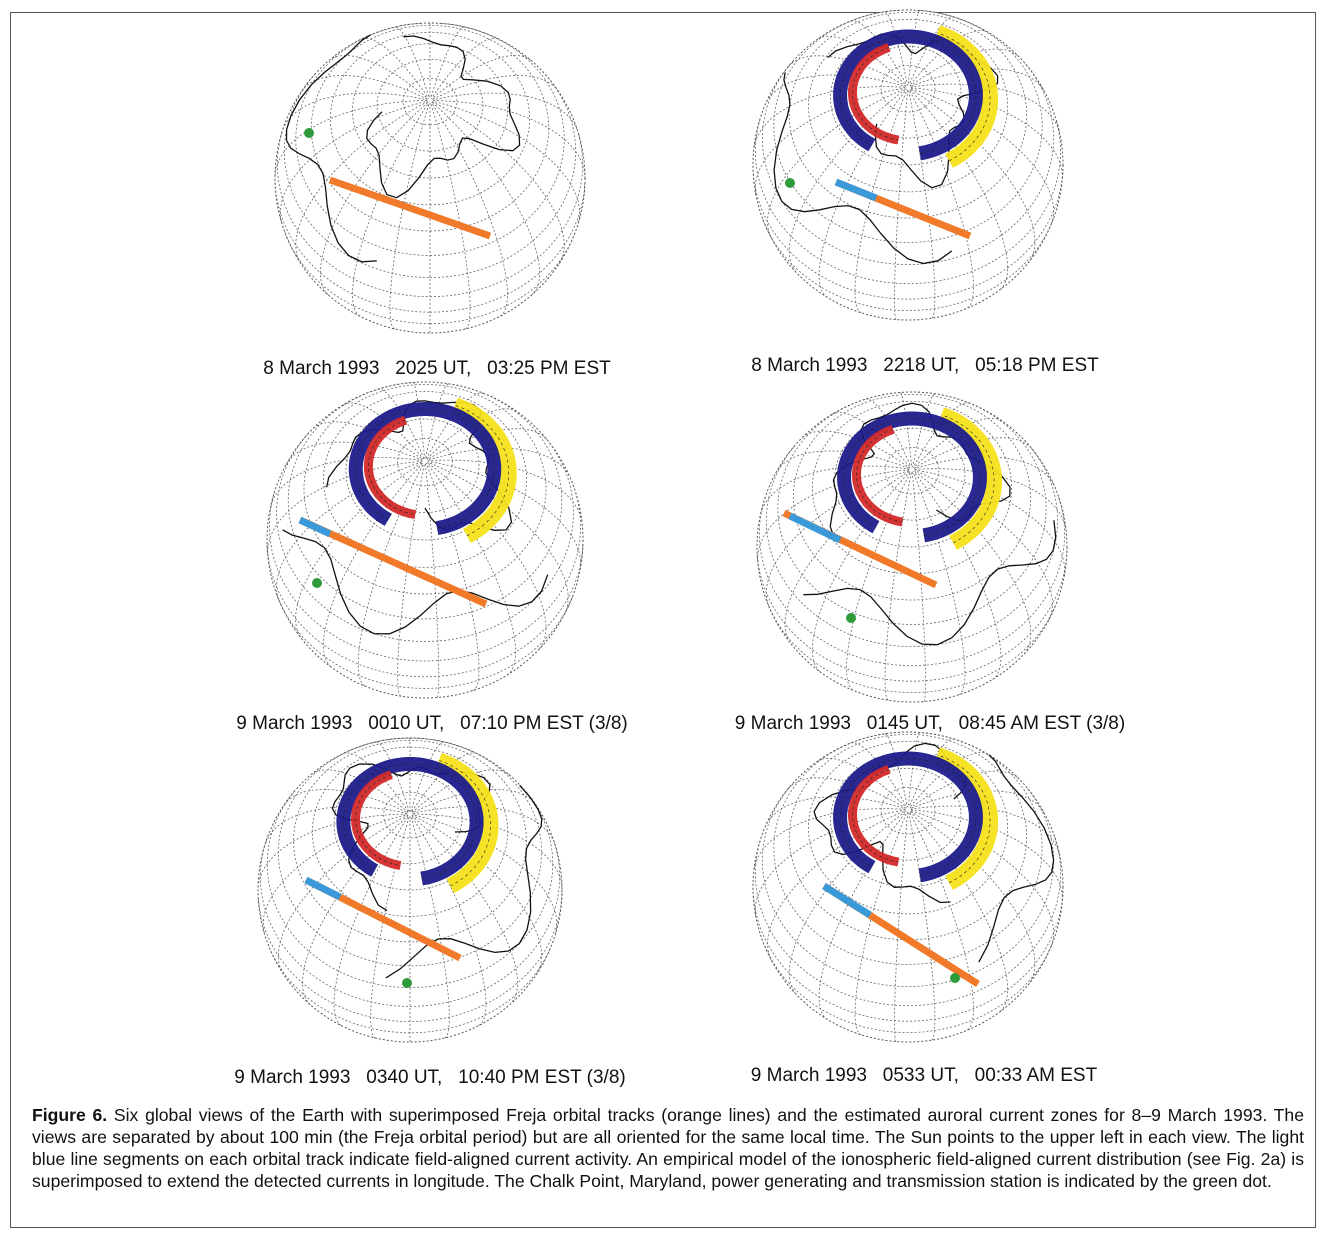 The width and height of the screenshot is (1328, 1240). Describe the element at coordinates (925, 365) in the screenshot. I see `panel-caption: 8 March 1993 2218 UT, 05:18 PM EST` at that location.